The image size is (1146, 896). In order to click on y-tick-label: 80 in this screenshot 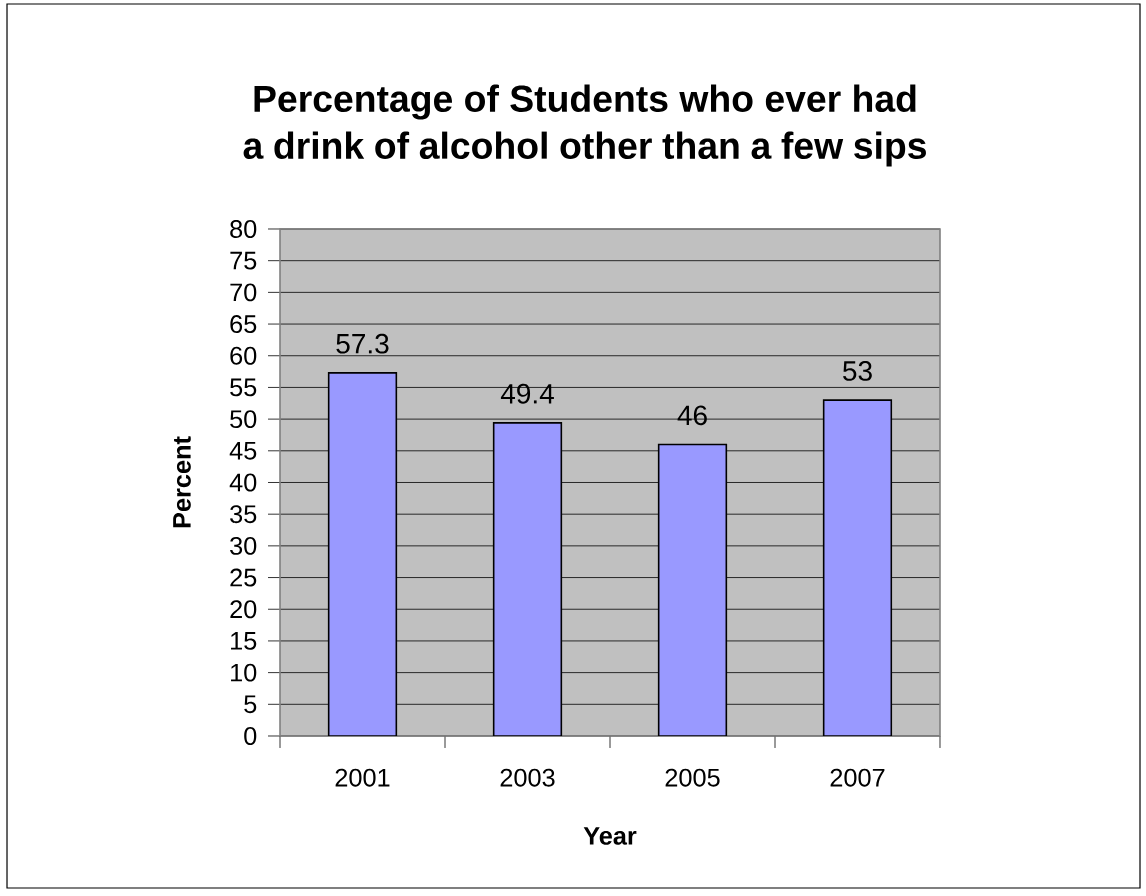, I will do `click(243, 229)`.